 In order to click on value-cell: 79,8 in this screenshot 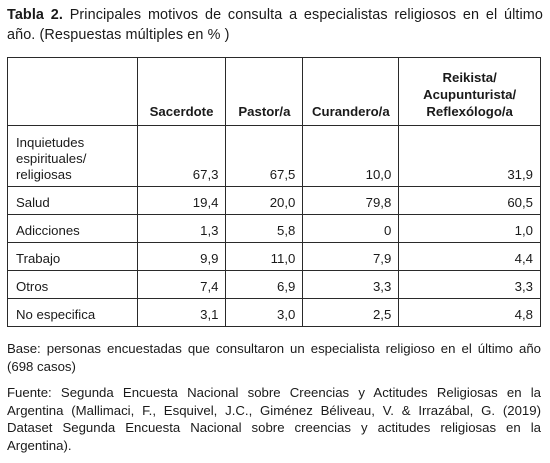, I will do `click(351, 200)`.